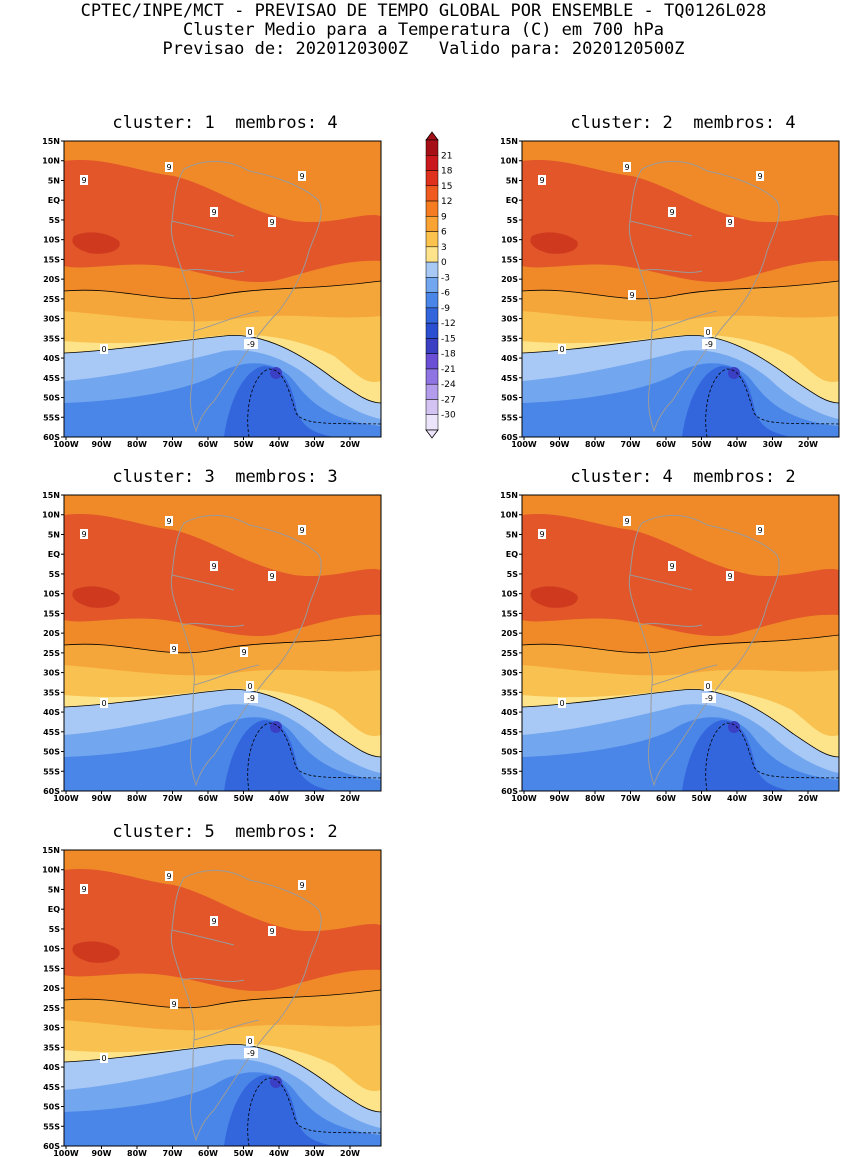 The width and height of the screenshot is (847, 1157). I want to click on contour-label-box-0b, so click(708, 686).